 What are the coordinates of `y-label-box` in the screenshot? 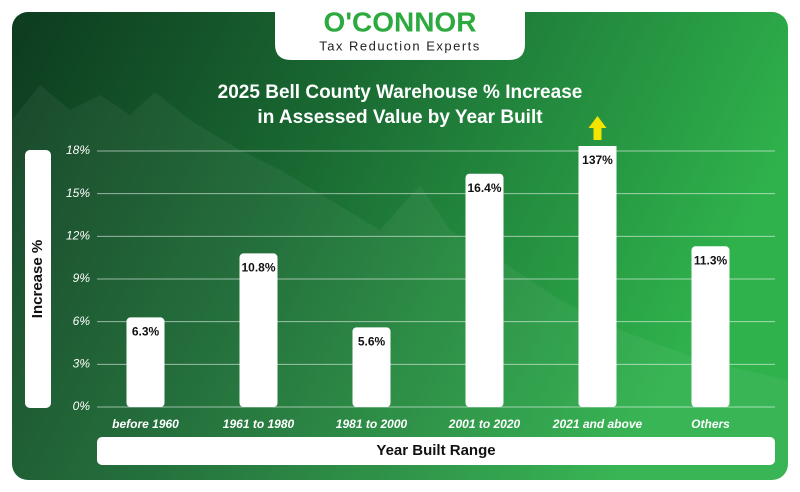 It's located at (38, 279).